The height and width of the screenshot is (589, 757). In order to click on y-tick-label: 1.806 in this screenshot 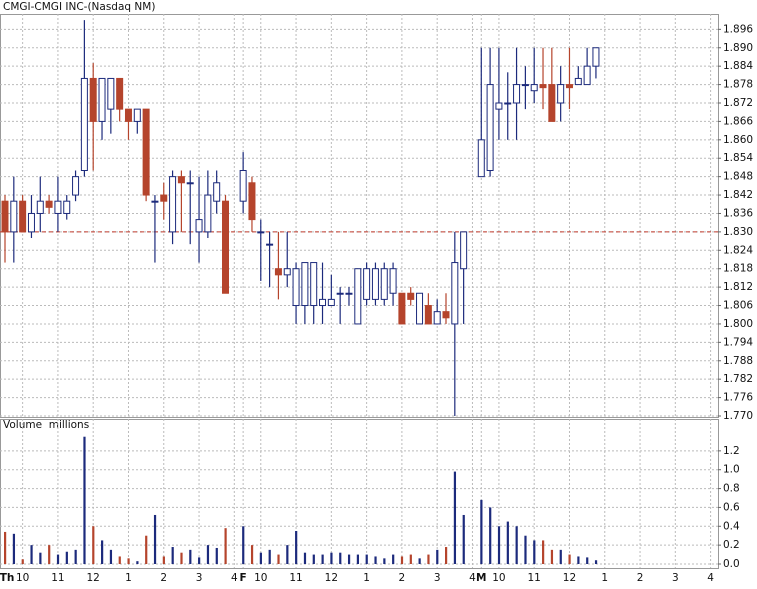, I will do `click(738, 306)`.